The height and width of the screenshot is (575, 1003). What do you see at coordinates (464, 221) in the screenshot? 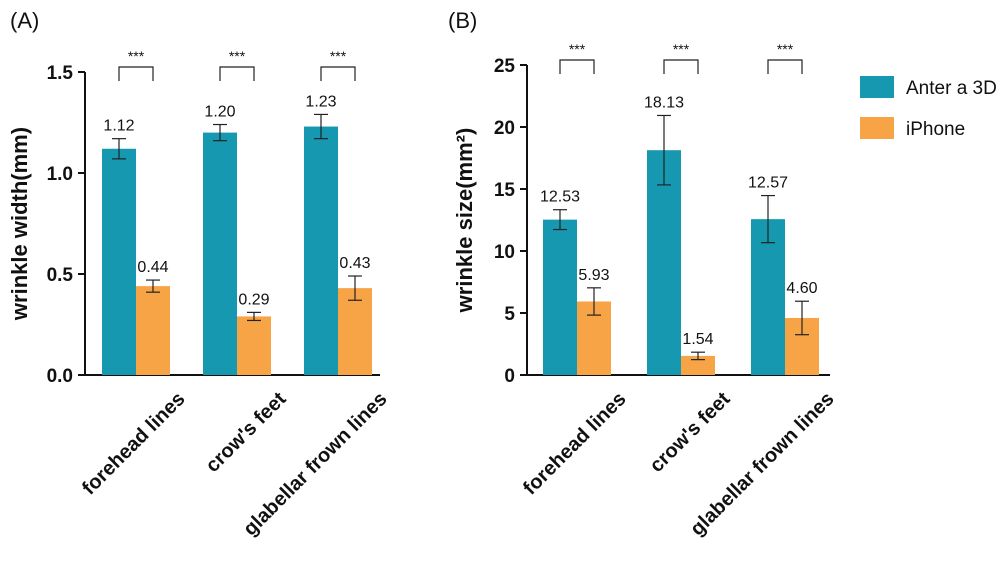
I see `y-axis-label: wrinkle size(mm²)` at bounding box center [464, 221].